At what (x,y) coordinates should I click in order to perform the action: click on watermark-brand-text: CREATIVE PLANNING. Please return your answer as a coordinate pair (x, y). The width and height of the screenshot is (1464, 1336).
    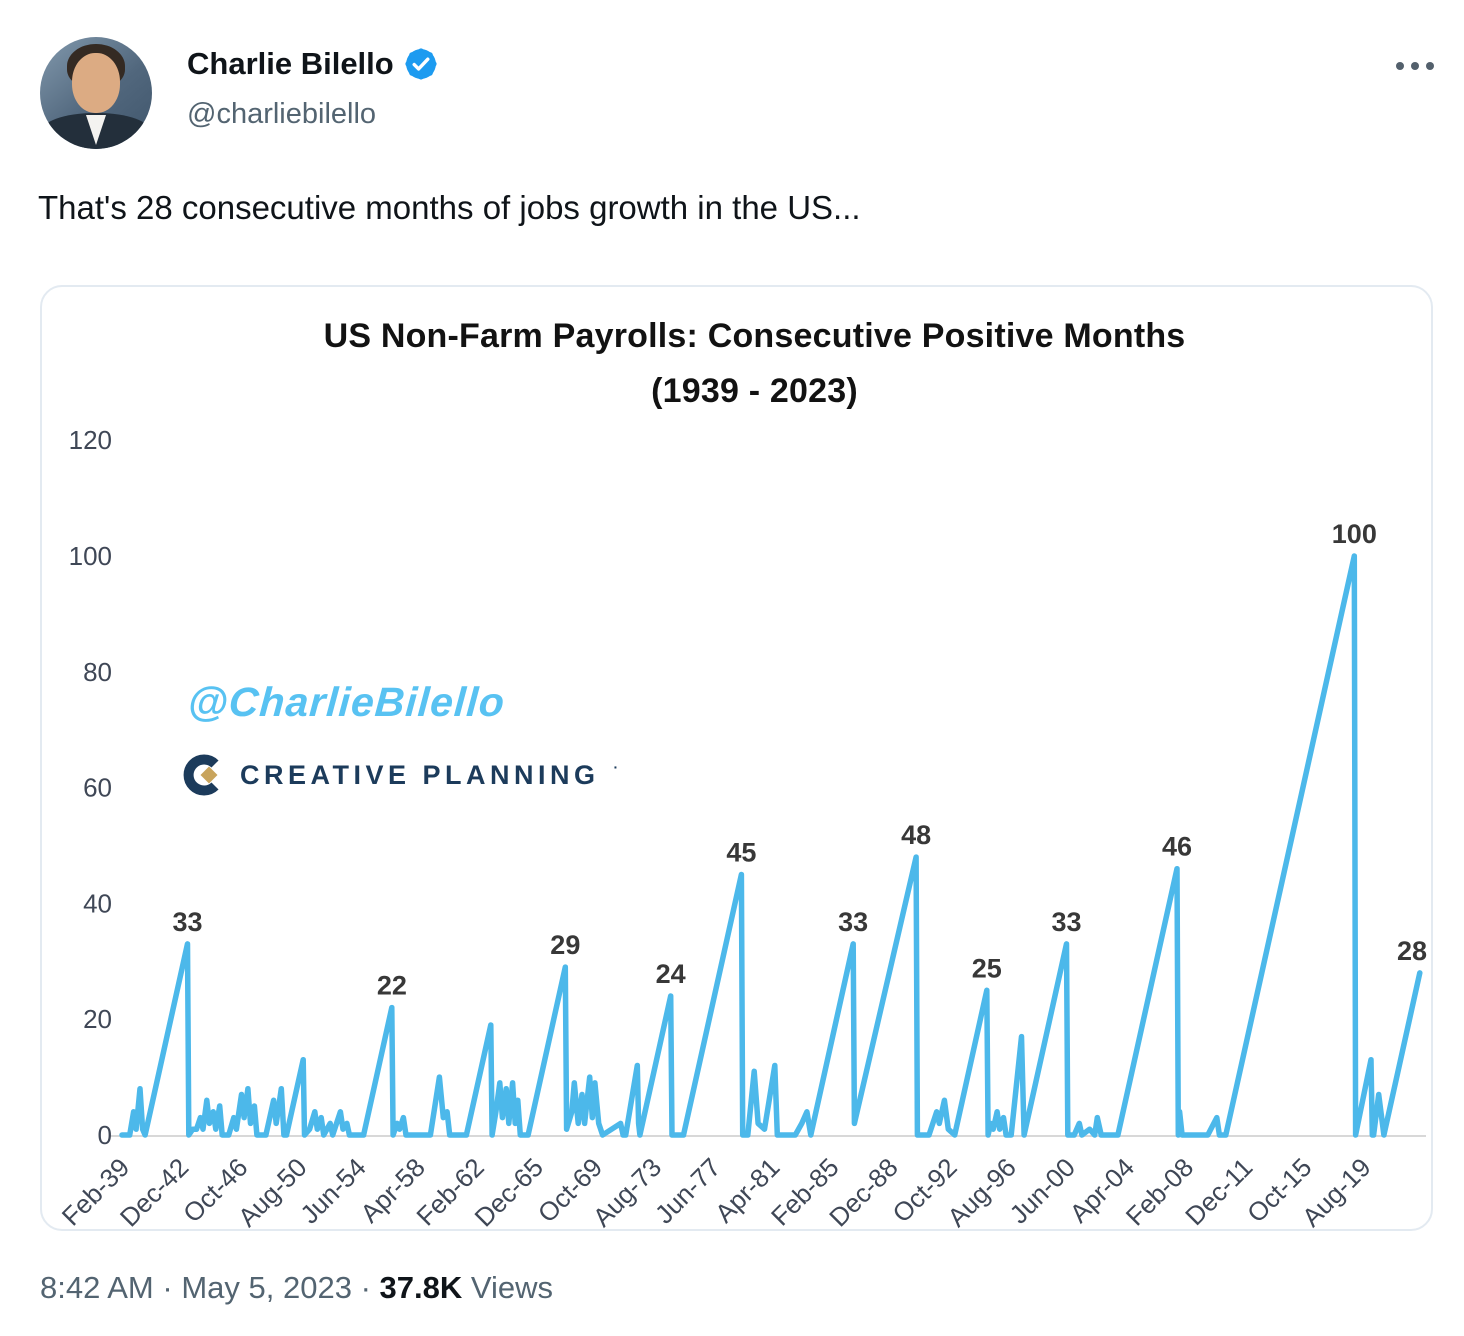
    Looking at the image, I should click on (420, 774).